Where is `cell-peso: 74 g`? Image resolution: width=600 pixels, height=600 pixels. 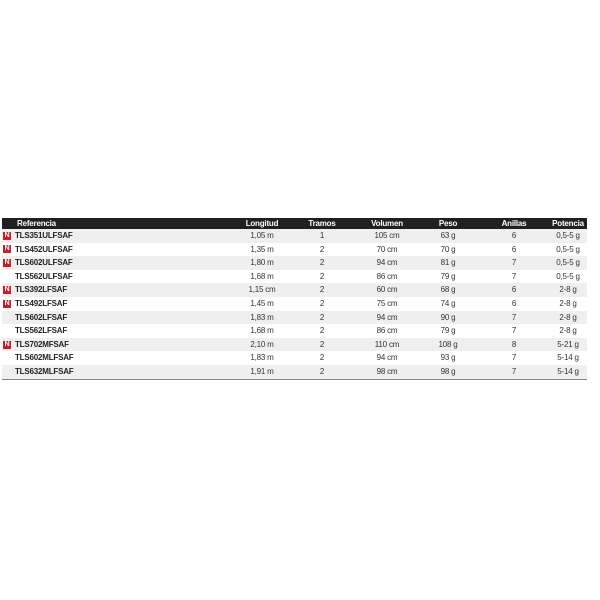 cell-peso: 74 g is located at coordinates (448, 303).